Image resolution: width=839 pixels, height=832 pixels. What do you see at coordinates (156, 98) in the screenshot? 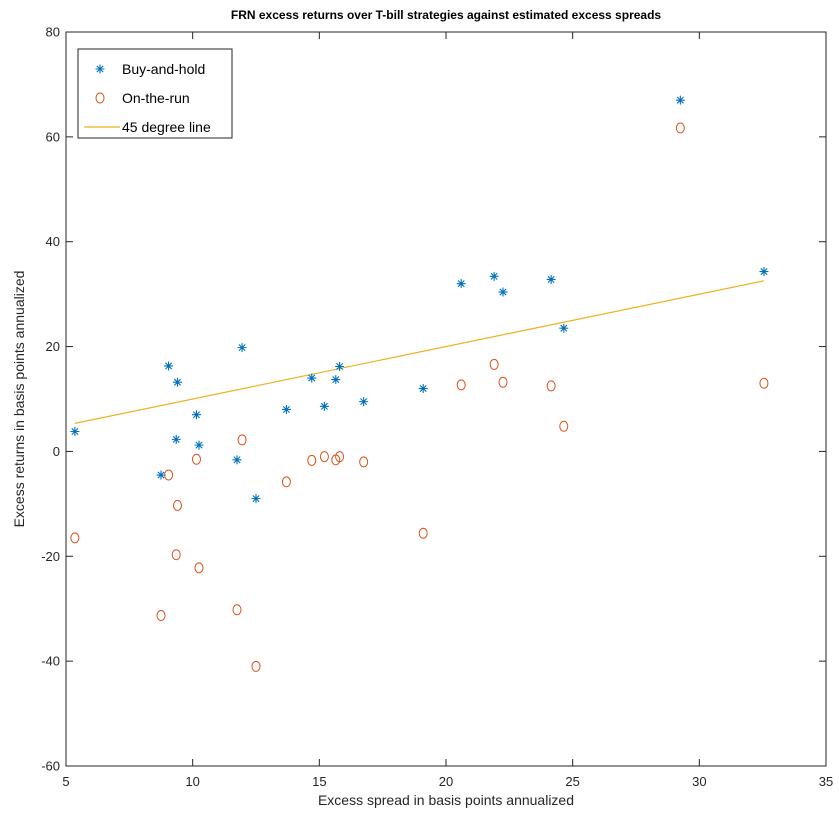
I see `legend-label: On-the-run` at bounding box center [156, 98].